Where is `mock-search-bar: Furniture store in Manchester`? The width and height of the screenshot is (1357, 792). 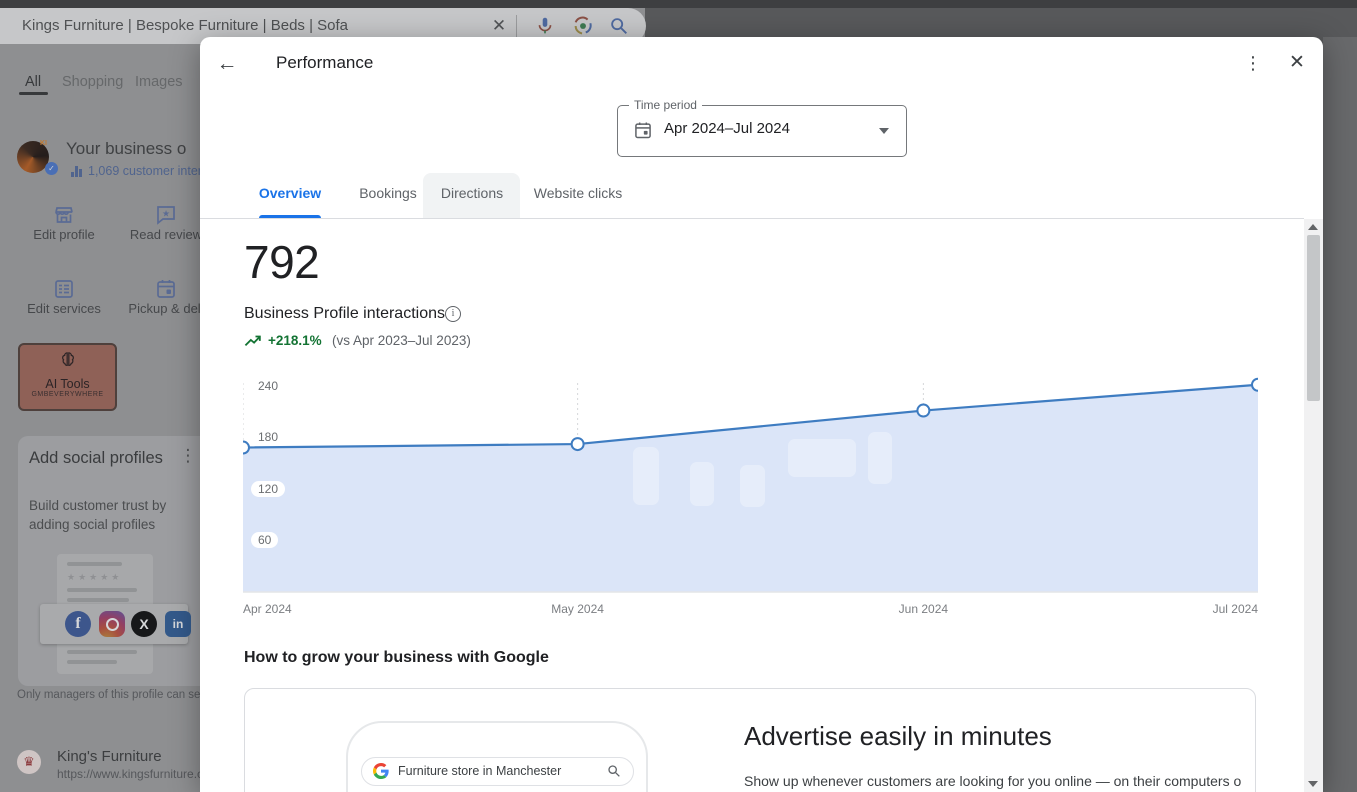
mock-search-bar: Furniture store in Manchester is located at coordinates (497, 771).